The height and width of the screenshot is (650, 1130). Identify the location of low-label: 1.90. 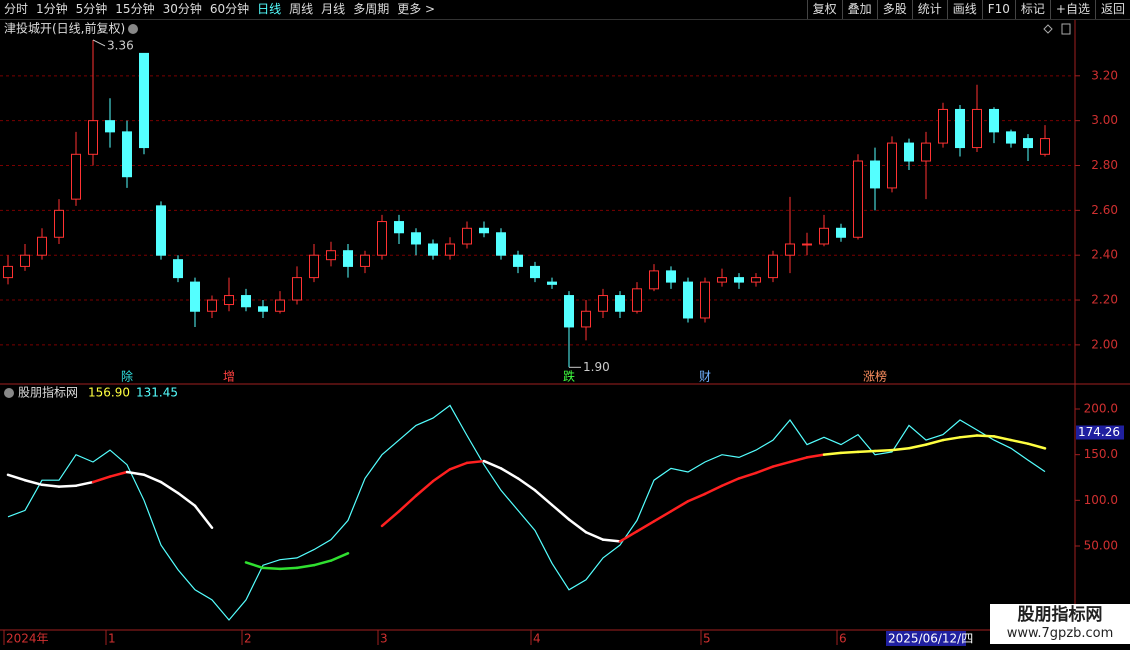
(596, 367).